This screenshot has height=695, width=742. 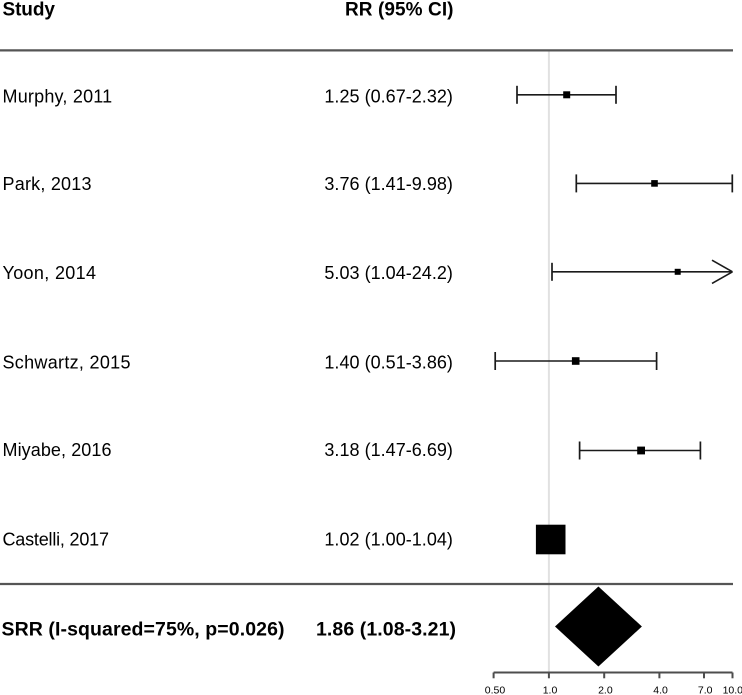 What do you see at coordinates (388, 363) in the screenshot?
I see `svg-text: 1.40 (0.51-3.86)` at bounding box center [388, 363].